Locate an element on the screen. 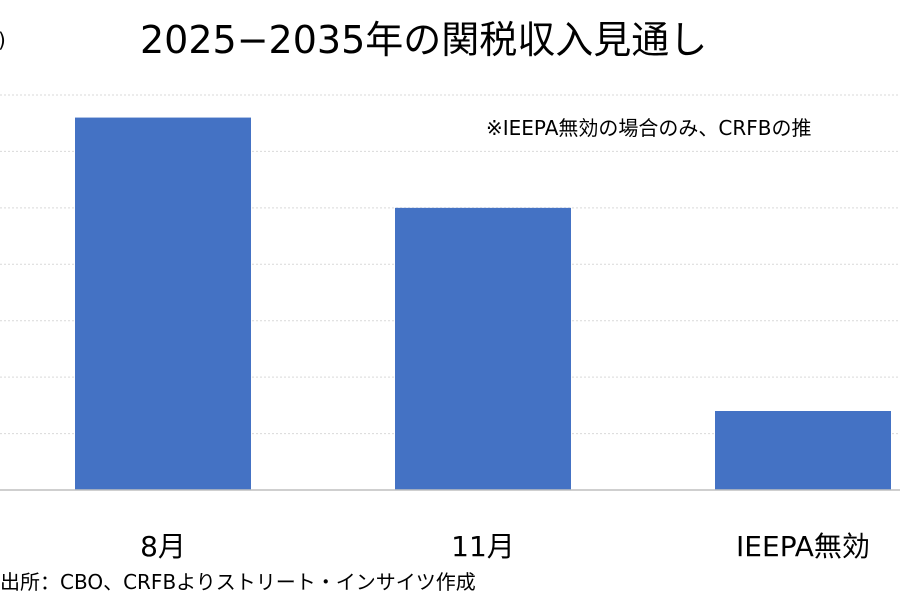 Image resolution: width=900 pixels, height=600 pixels. category-label: IEEPA無効 is located at coordinates (803, 546).